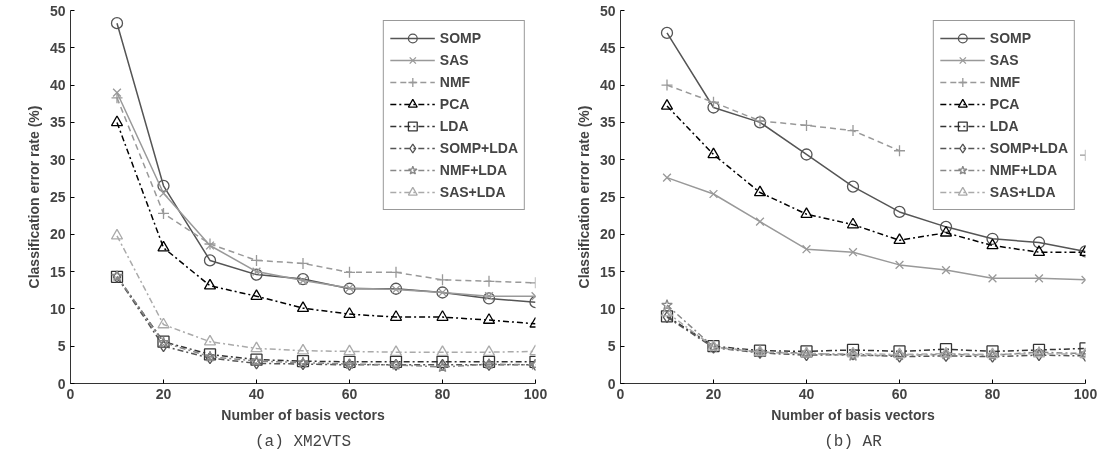 This screenshot has height=459, width=1109. What do you see at coordinates (583, 197) in the screenshot?
I see `y-axis-title: Classification error rate (%)` at bounding box center [583, 197].